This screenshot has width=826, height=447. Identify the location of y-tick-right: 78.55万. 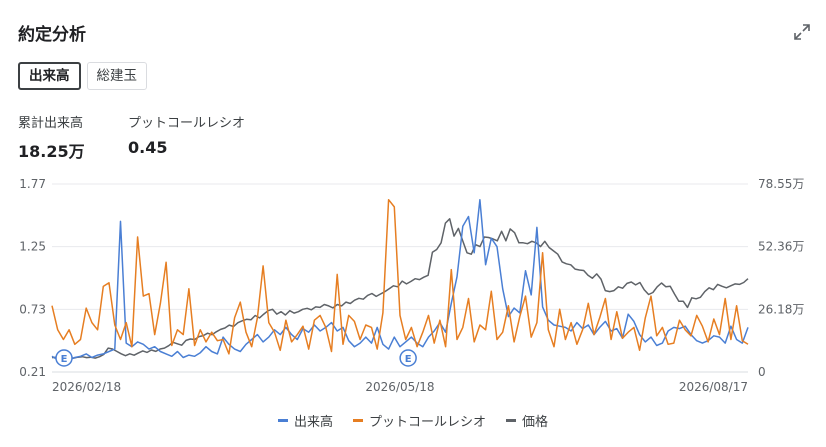
(781, 184).